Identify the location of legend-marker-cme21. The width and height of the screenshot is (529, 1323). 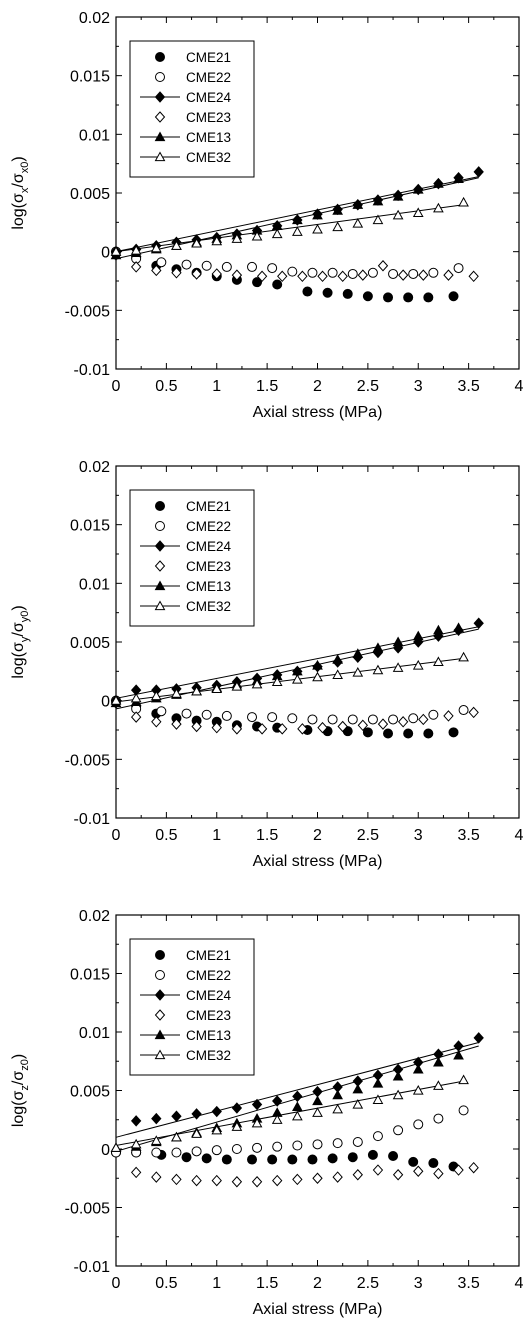
(160, 506).